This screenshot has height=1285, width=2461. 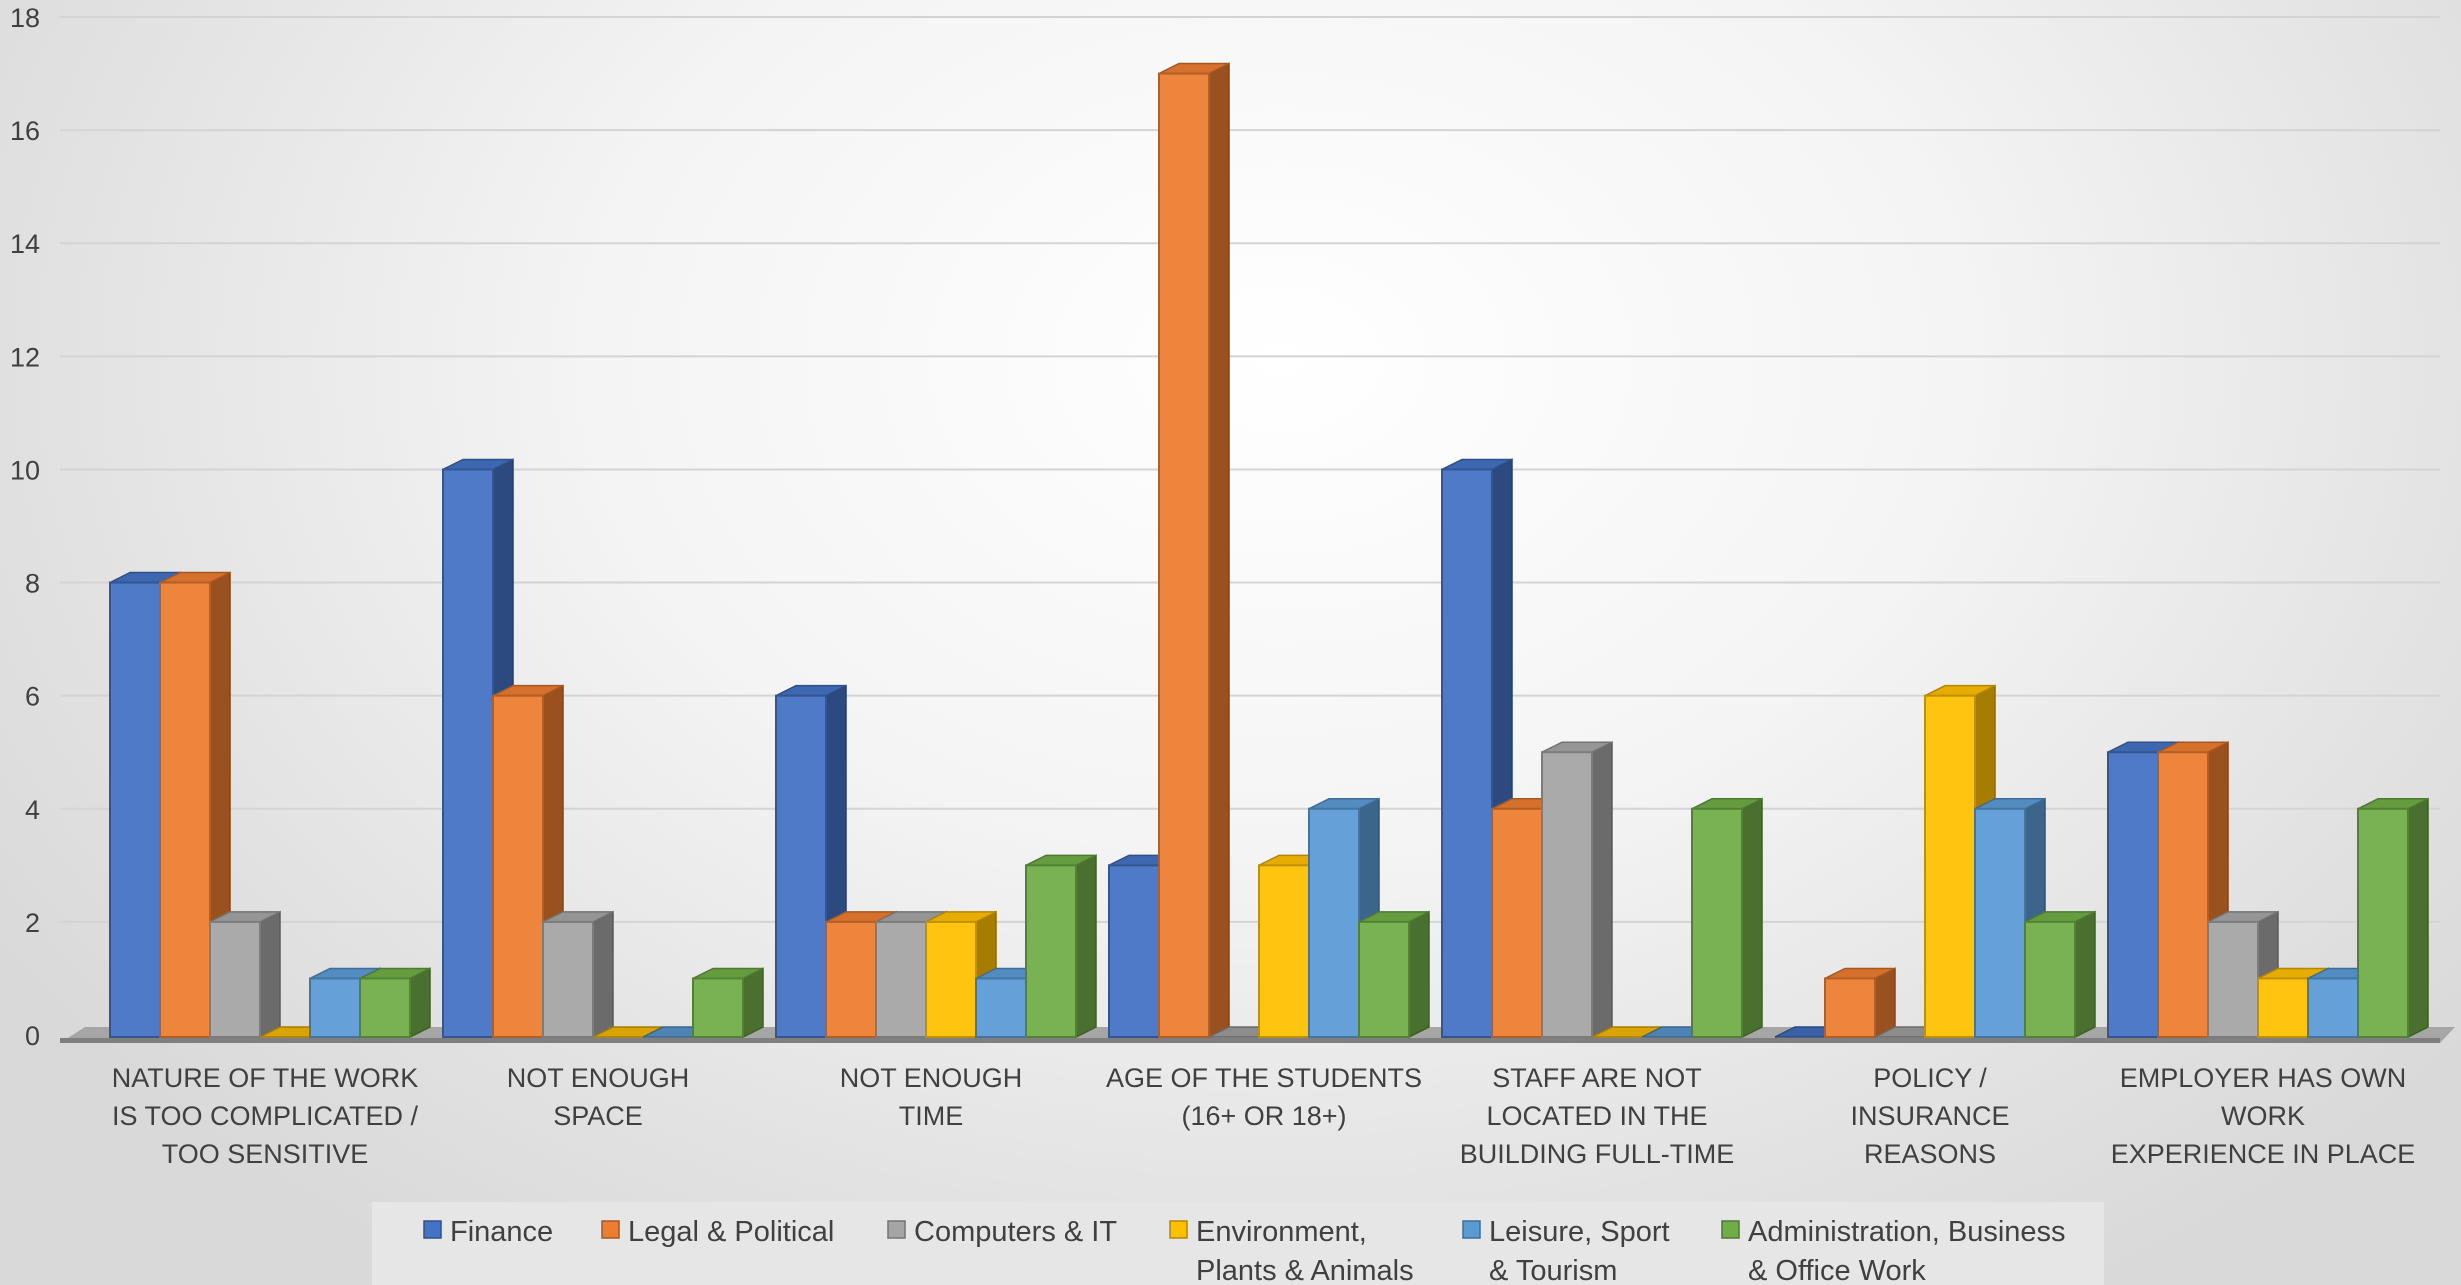 I want to click on legend-item: Administration, Business & Office Work, so click(x=1893, y=1250).